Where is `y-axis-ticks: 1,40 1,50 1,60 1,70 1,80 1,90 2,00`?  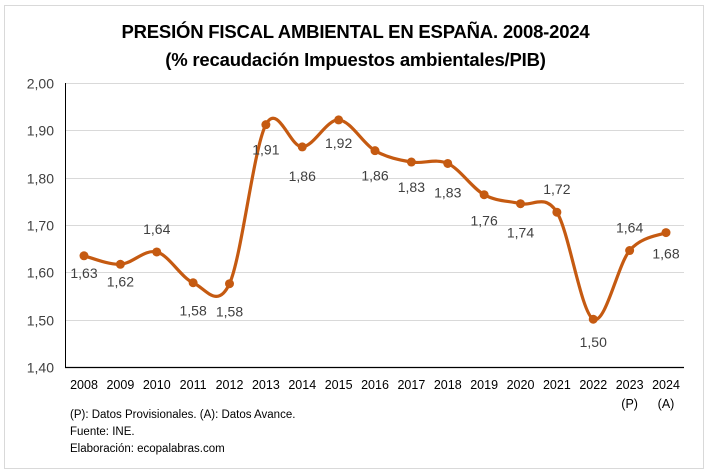
y-axis-ticks: 1,40 1,50 1,60 1,70 1,80 1,90 2,00 is located at coordinates (40, 226).